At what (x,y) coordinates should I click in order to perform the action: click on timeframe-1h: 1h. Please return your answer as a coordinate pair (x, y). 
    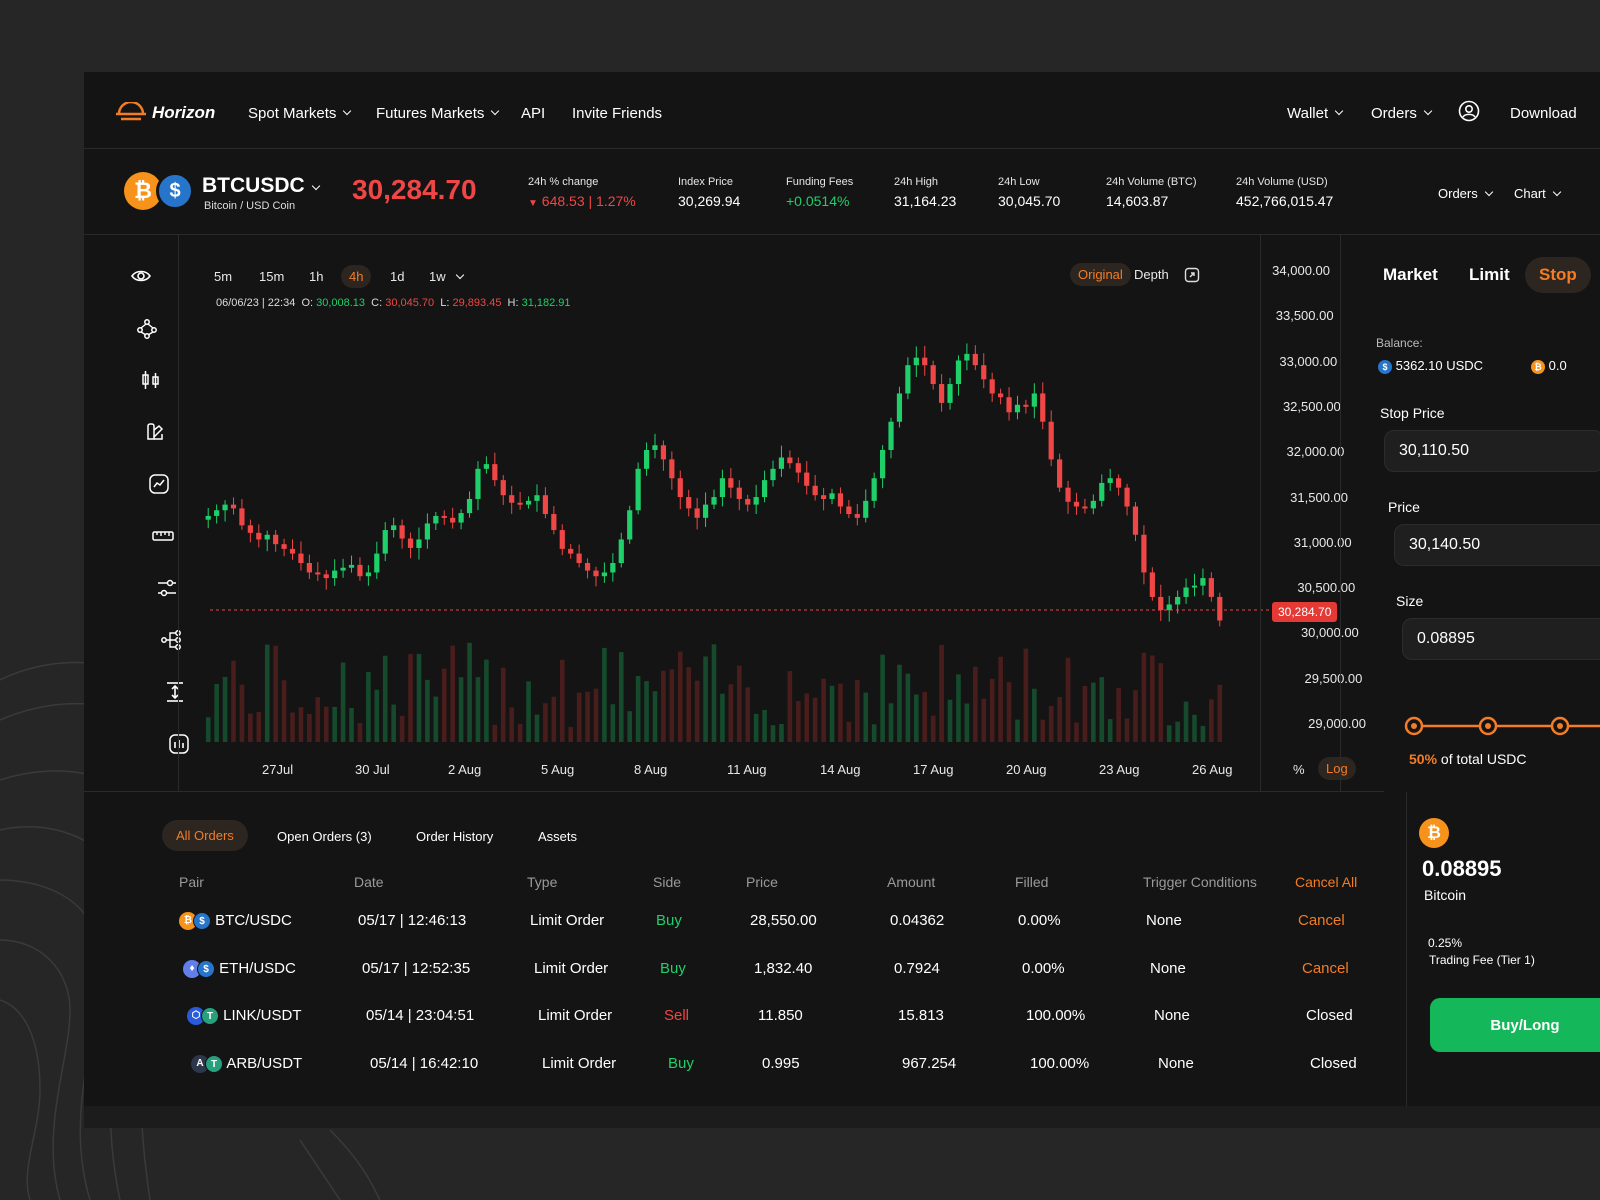
    Looking at the image, I should click on (316, 276).